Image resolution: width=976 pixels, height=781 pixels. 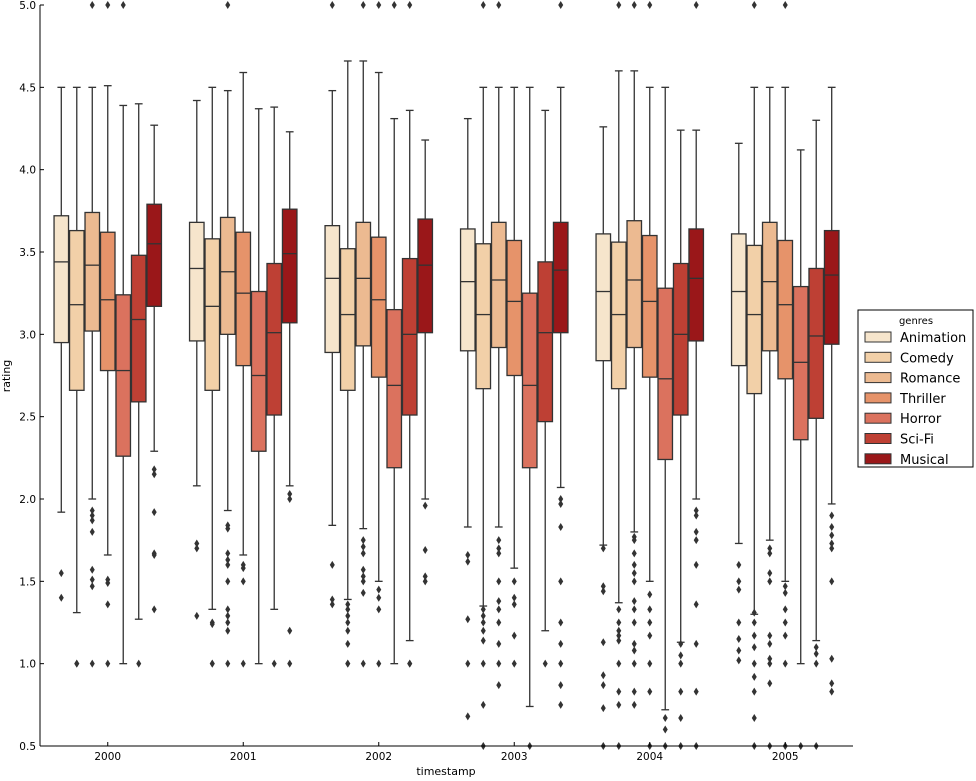 What do you see at coordinates (738, 403) in the screenshot?
I see `box-animation-2005` at bounding box center [738, 403].